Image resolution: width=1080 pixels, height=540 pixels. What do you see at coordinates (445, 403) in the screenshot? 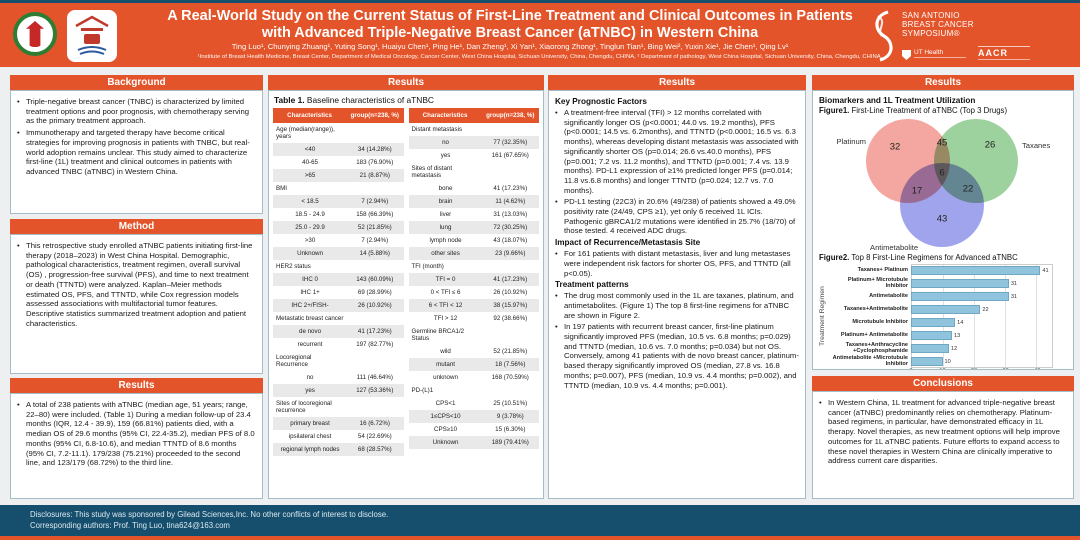
I see `table-cell-label: CPS<1` at bounding box center [445, 403].